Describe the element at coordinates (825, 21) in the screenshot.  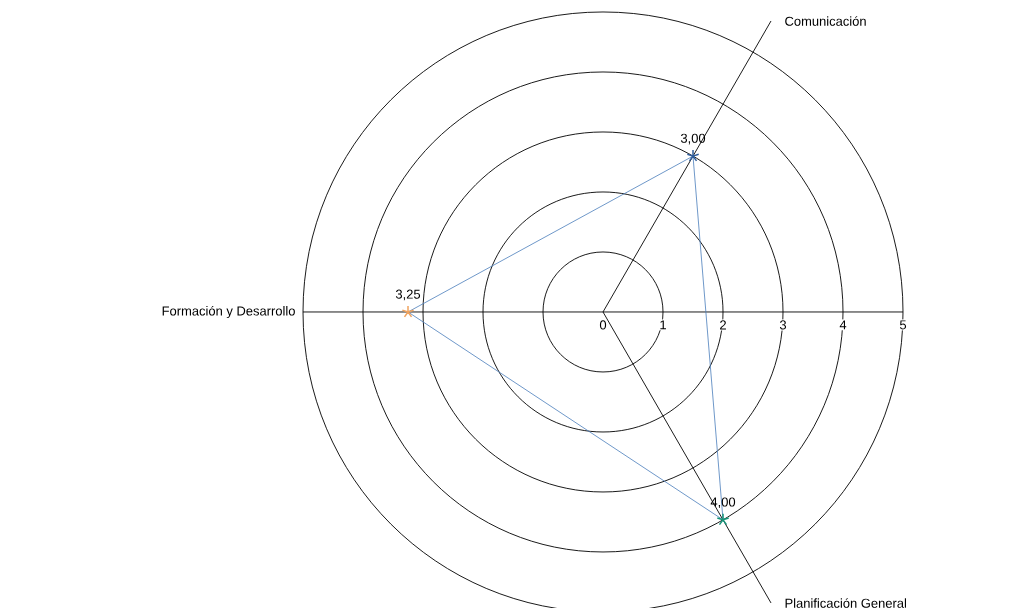
I see `spoke-label: Comunicación` at that location.